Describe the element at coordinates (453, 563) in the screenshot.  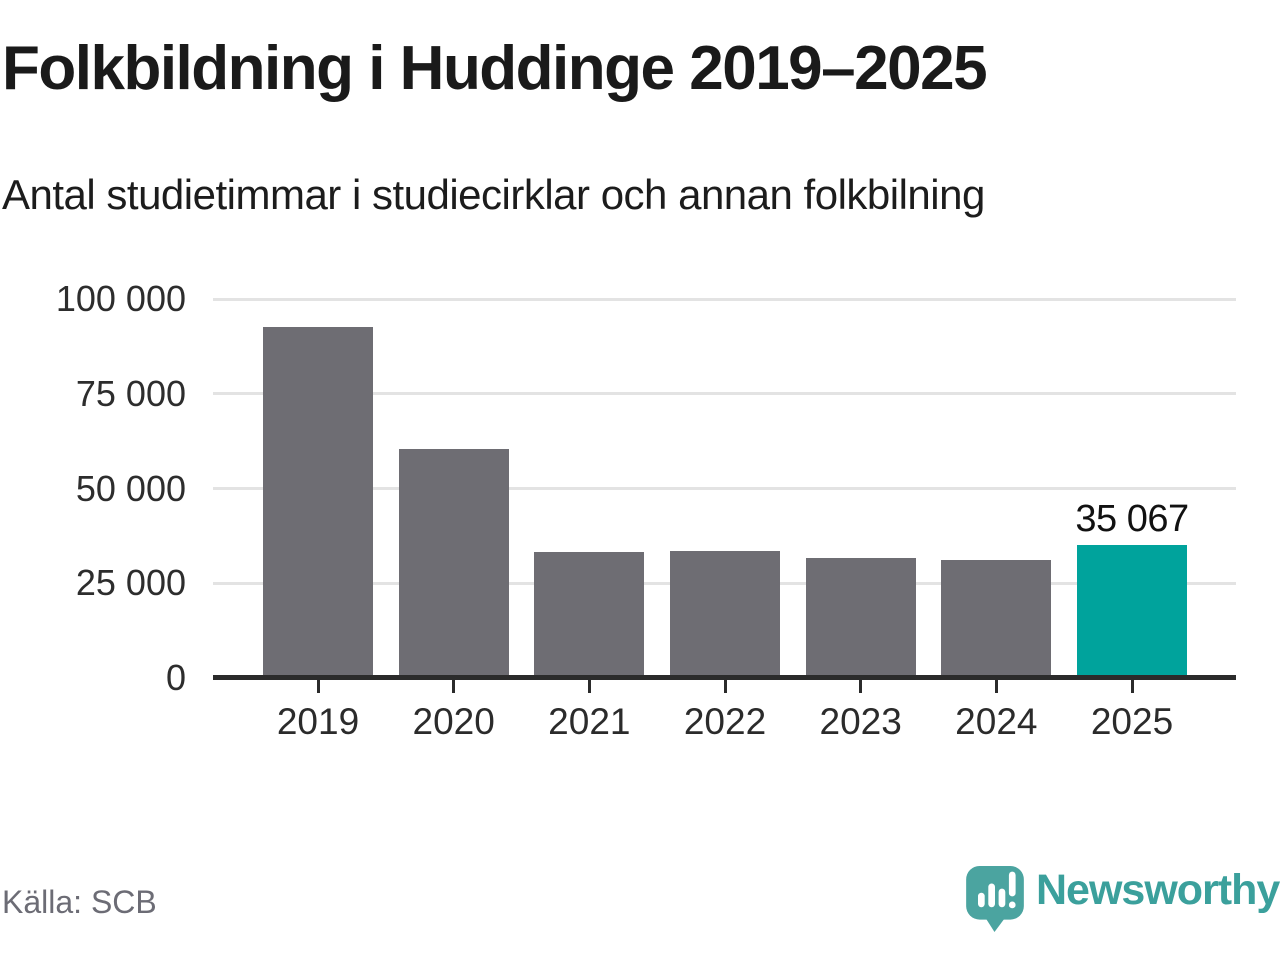
I see `bar-2020` at that location.